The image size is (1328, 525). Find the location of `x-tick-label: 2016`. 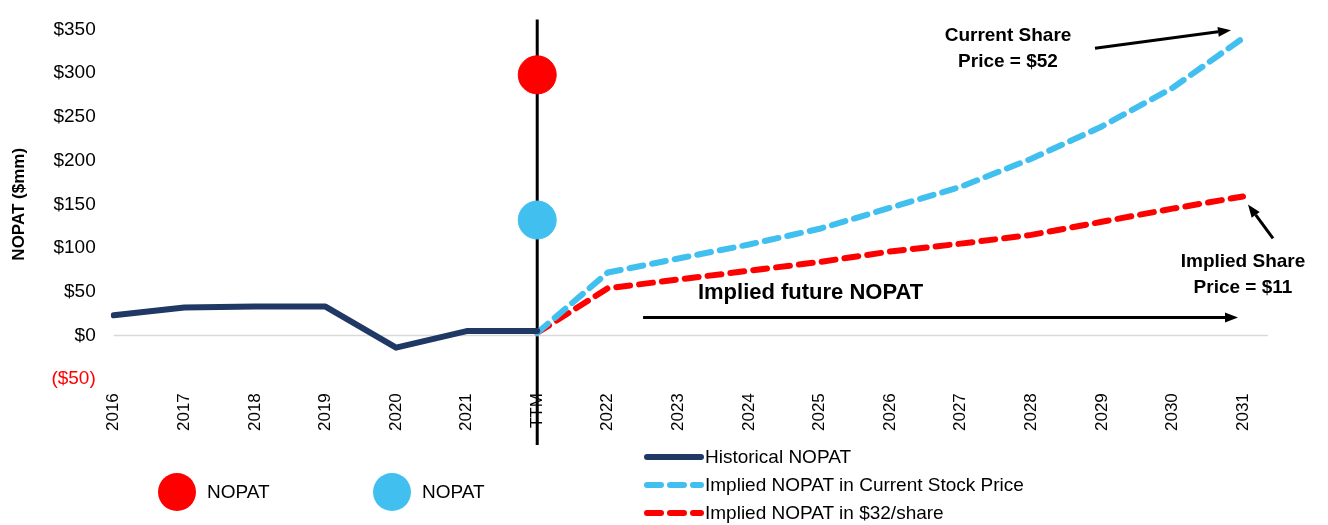

x-tick-label: 2016 is located at coordinates (113, 412).